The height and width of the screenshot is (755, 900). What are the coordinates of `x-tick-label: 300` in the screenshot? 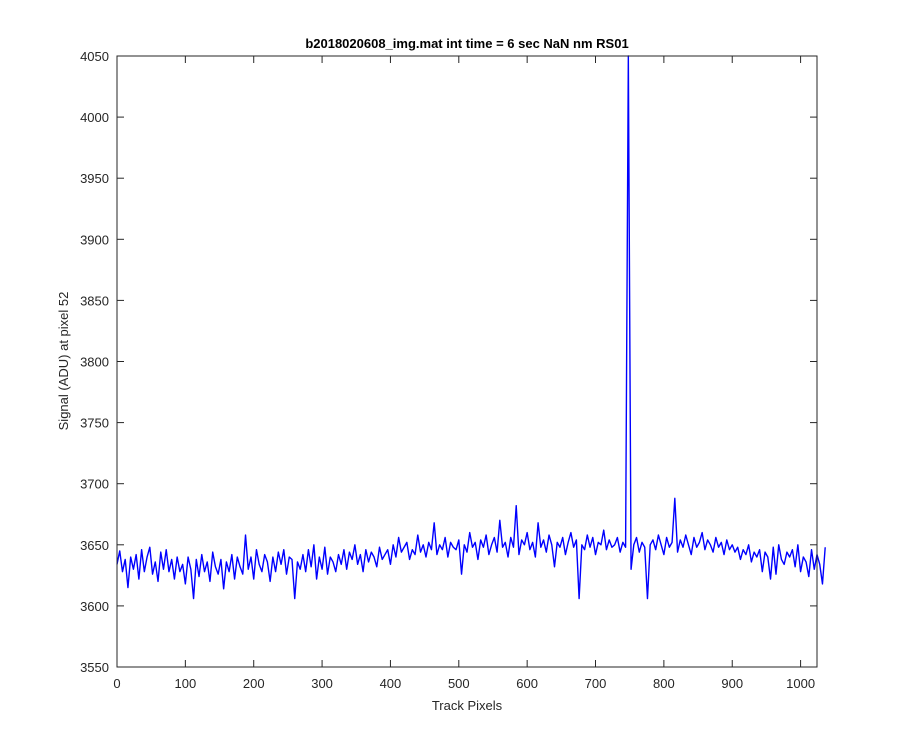 It's located at (322, 683).